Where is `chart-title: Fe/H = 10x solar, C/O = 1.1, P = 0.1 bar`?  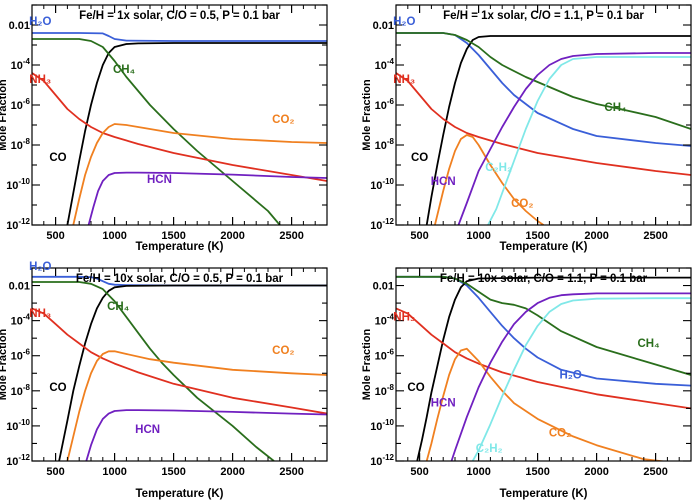
chart-title: Fe/H = 10x solar, C/O = 1.1, P = 0.1 bar is located at coordinates (544, 279).